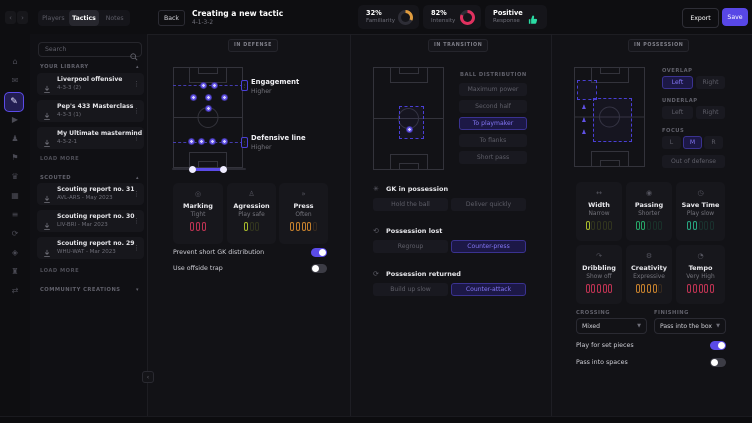 The image size is (752, 423). Describe the element at coordinates (114, 18) in the screenshot. I see `tab-notes: Notes` at that location.